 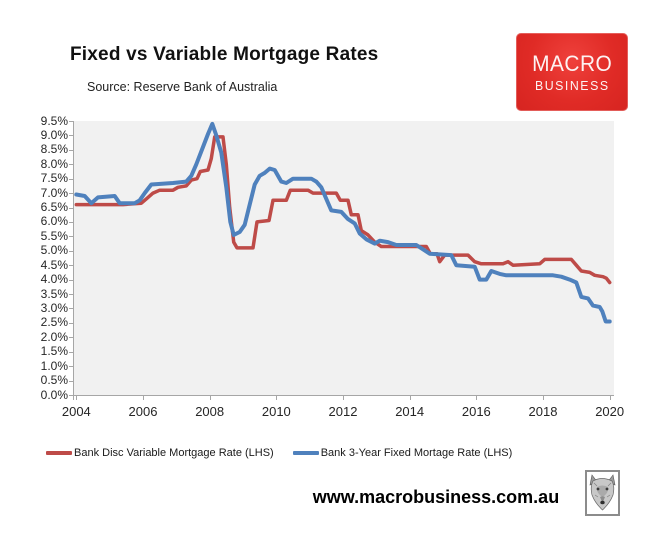 What do you see at coordinates (54, 207) in the screenshot?
I see `y-tick-label: 6.5%` at bounding box center [54, 207].